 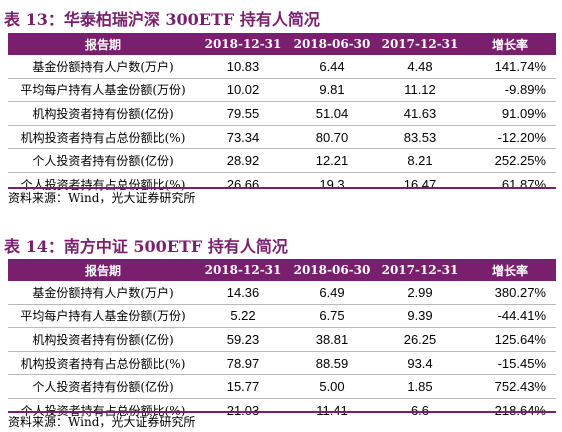 What do you see at coordinates (510, 315) in the screenshot?
I see `table-cell: -44.41%` at bounding box center [510, 315].